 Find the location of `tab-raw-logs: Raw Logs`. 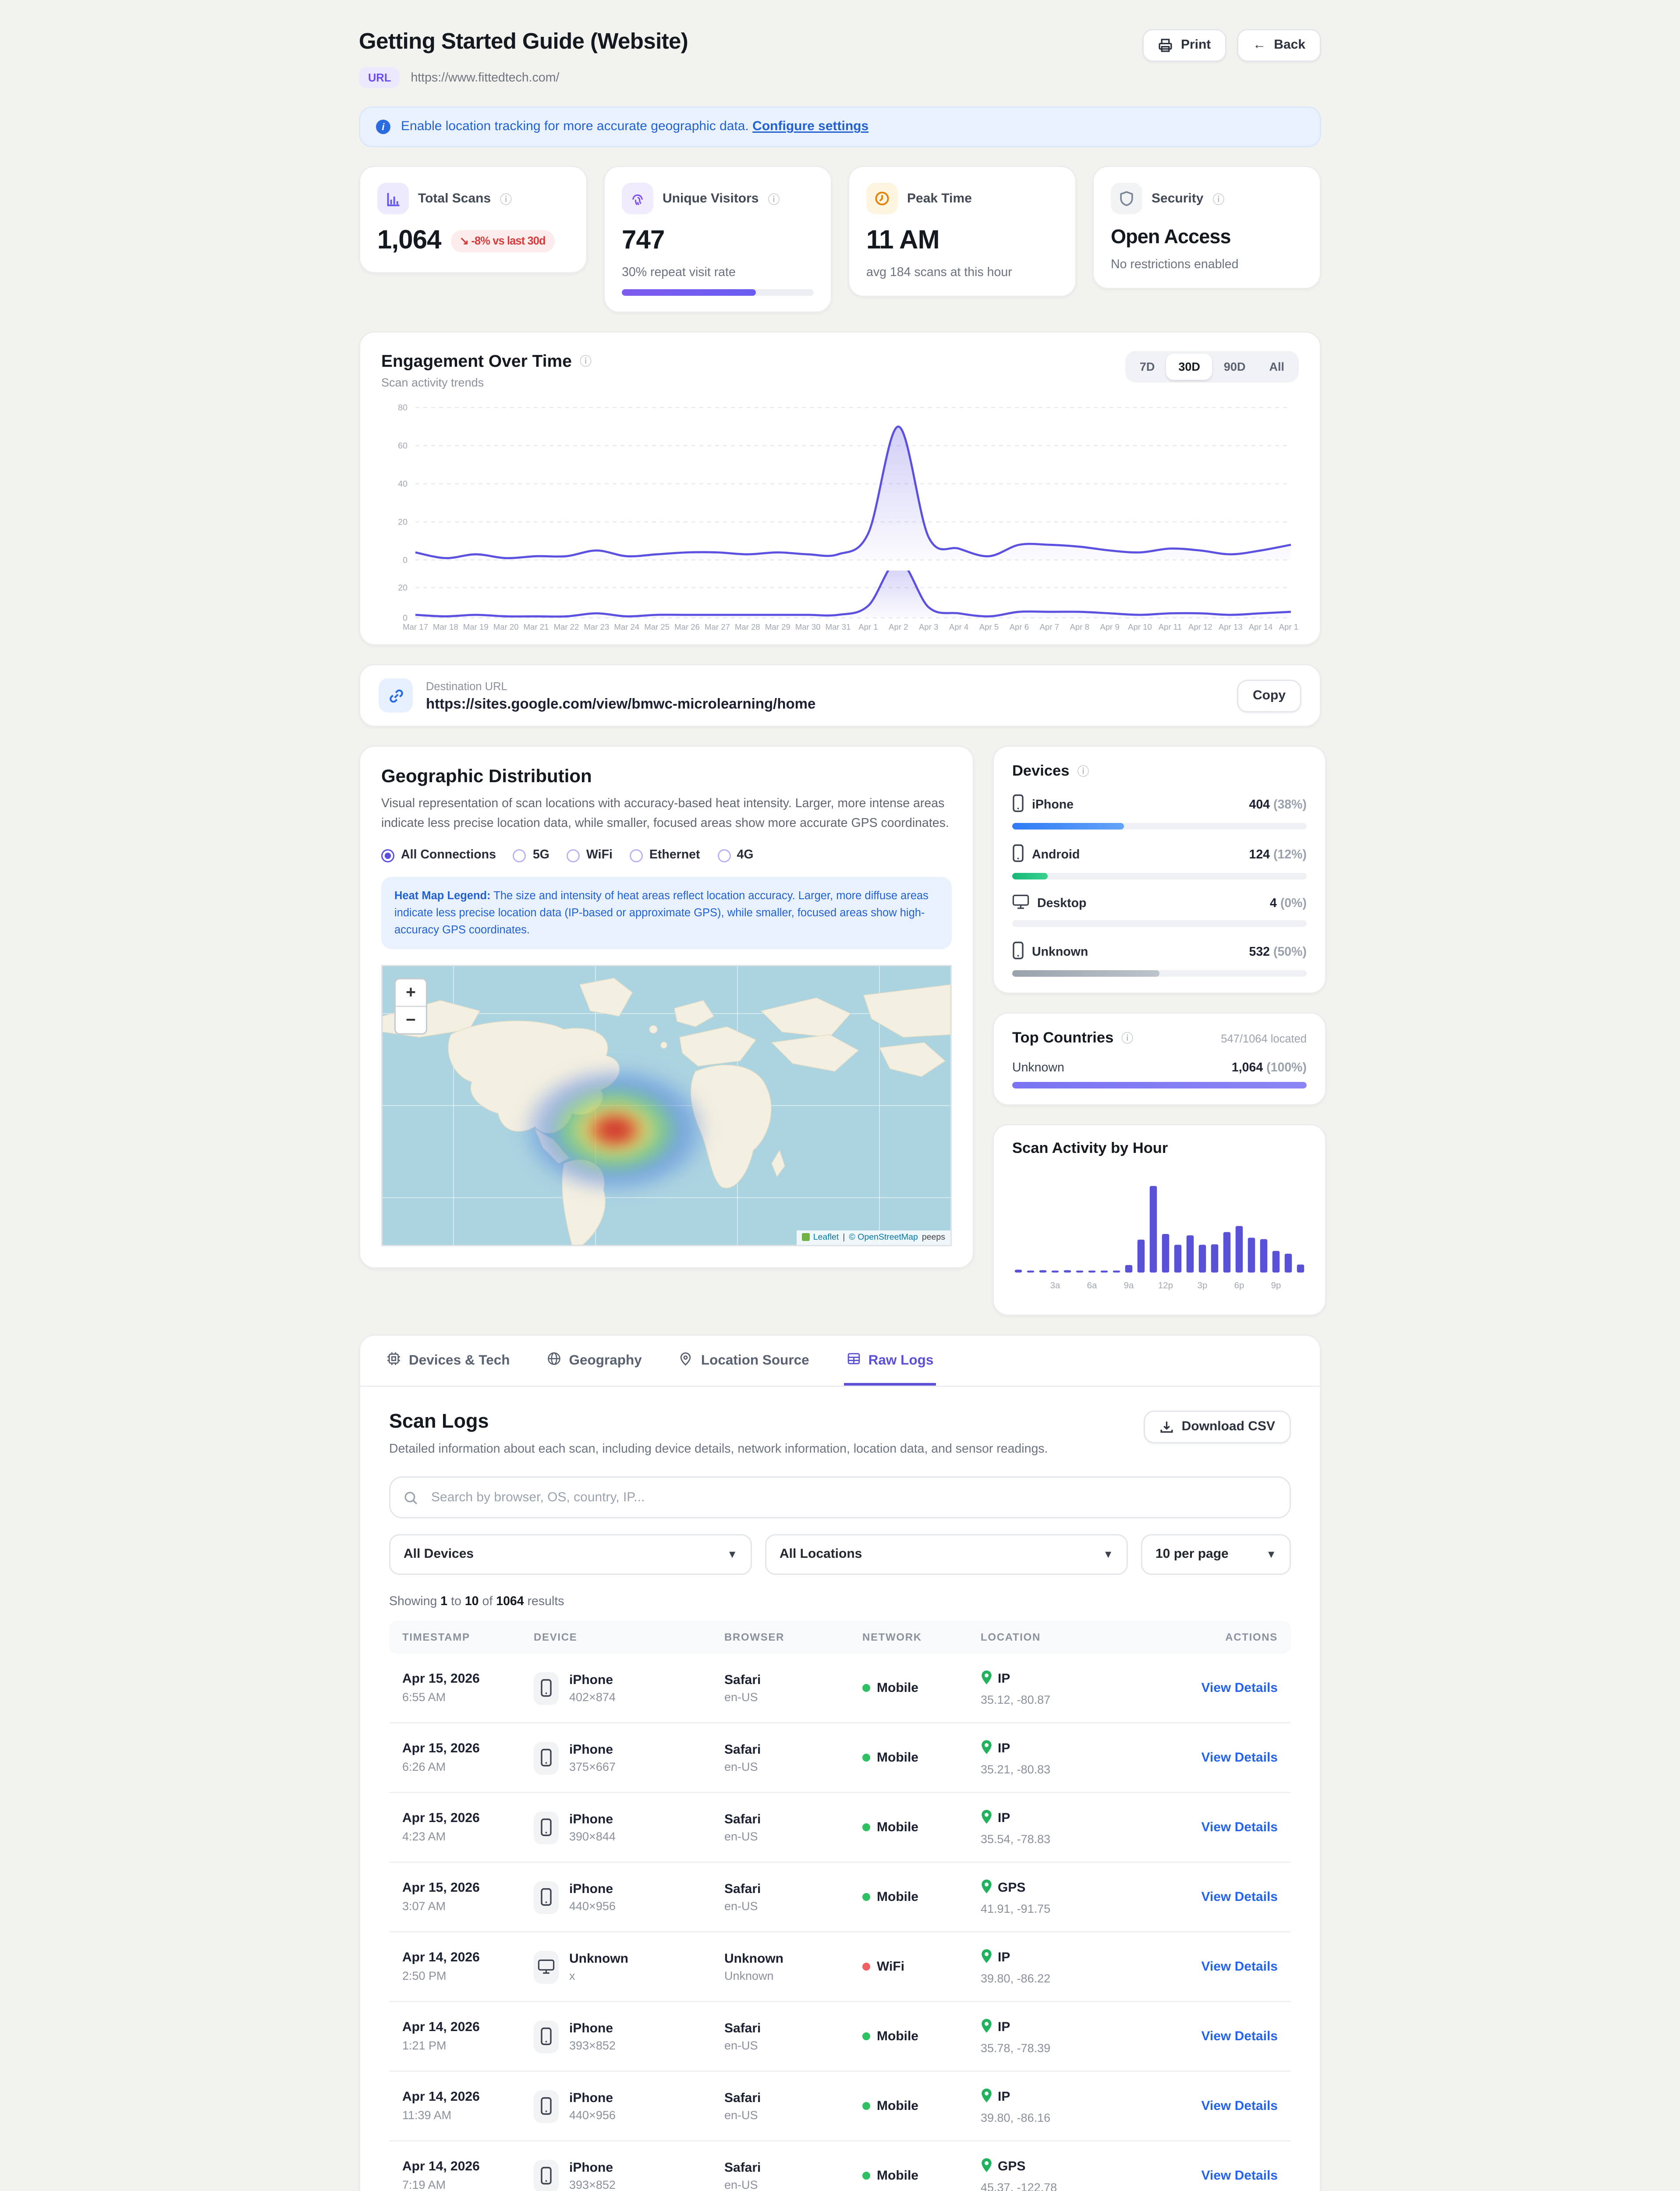

tab-raw-logs: Raw Logs is located at coordinates (890, 1361).